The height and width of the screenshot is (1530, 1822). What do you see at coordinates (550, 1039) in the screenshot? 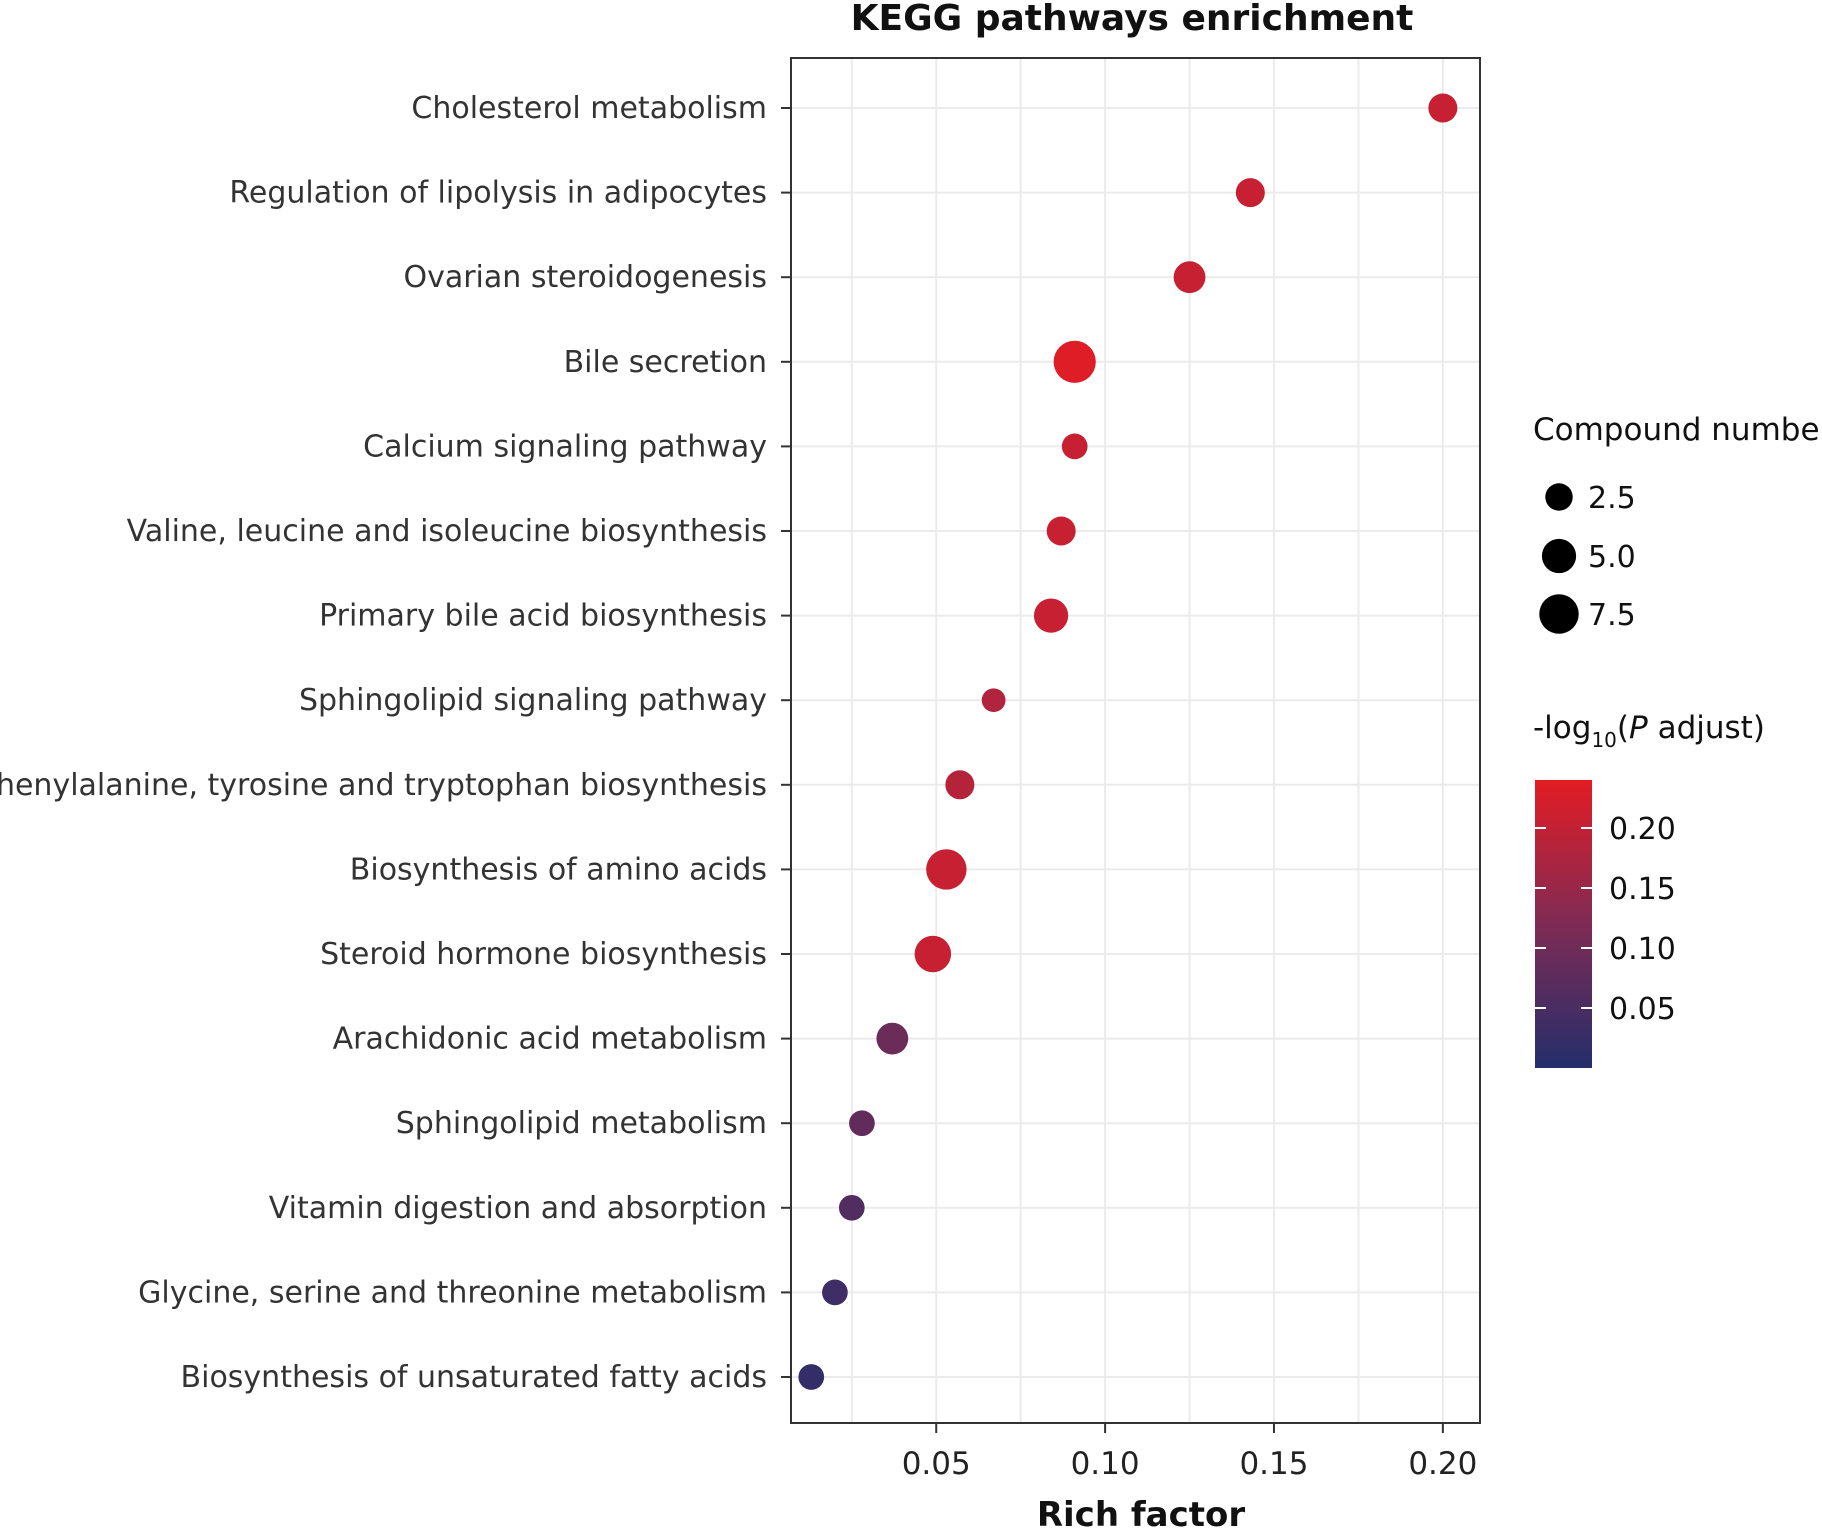
I see `y-tick-label: Arachidonic acid metabolism` at bounding box center [550, 1039].